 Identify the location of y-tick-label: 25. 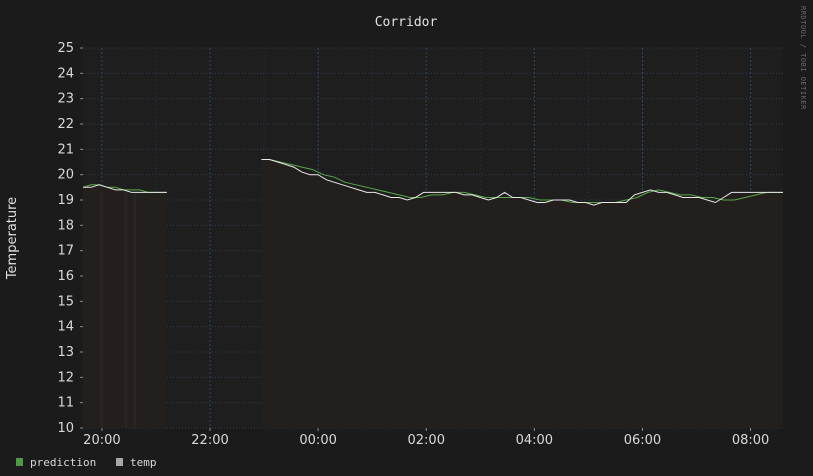
(65, 48).